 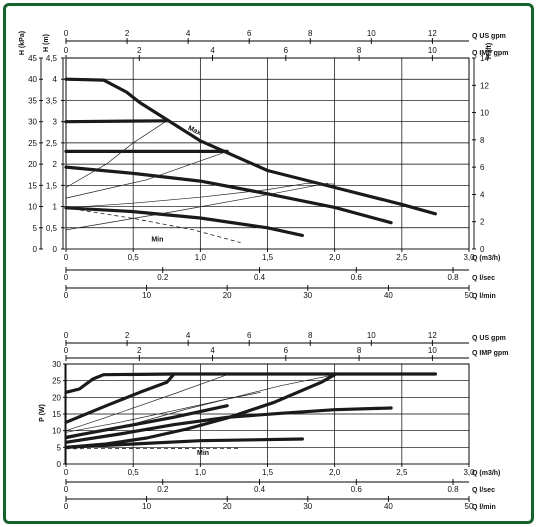 I want to click on chart1-x-tick-label: 1,5, so click(x=268, y=257).